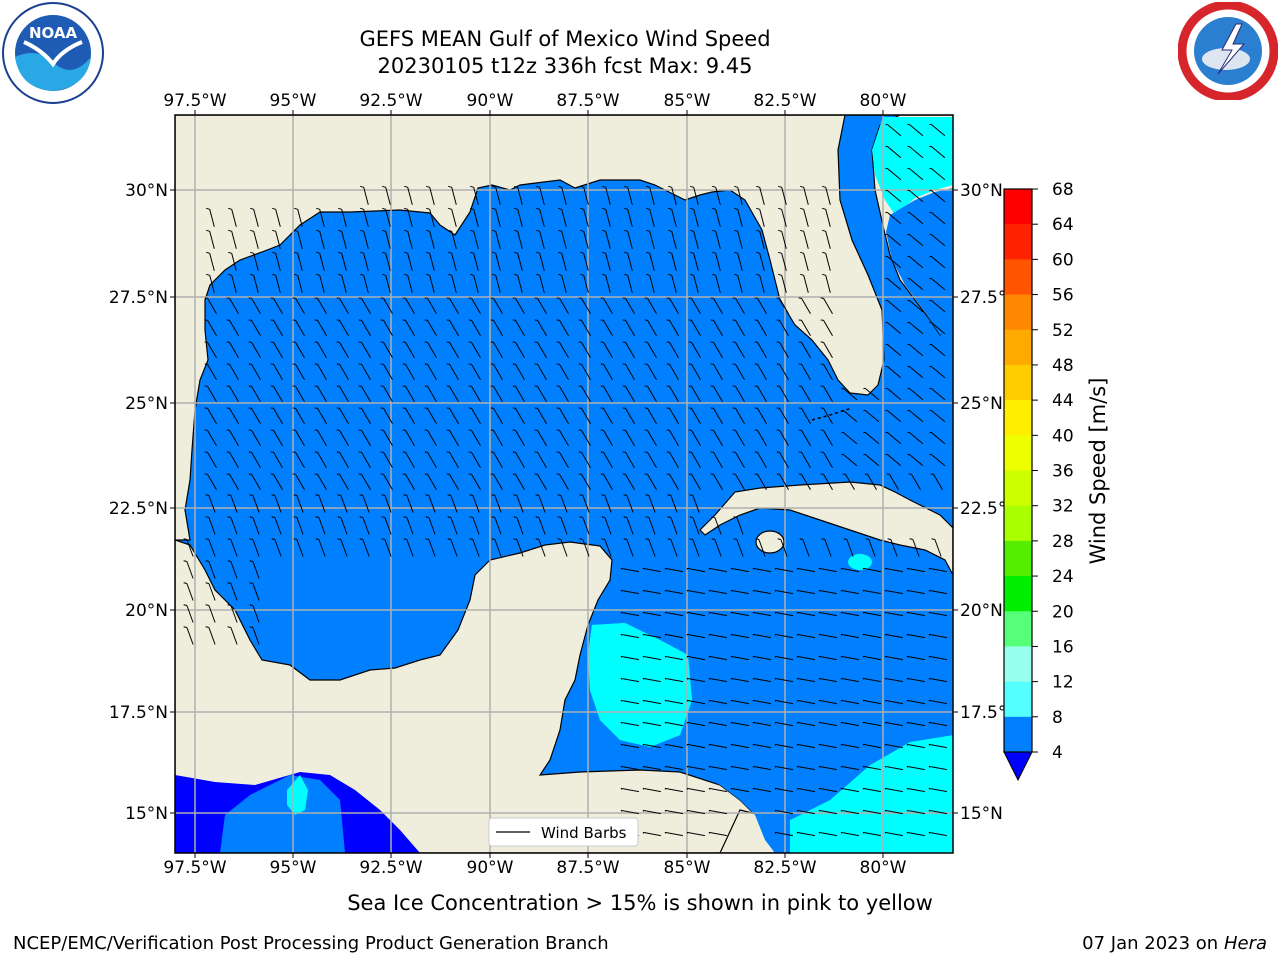 The image size is (1280, 960). Describe the element at coordinates (584, 833) in the screenshot. I see `legend-label: Wind Barbs` at that location.